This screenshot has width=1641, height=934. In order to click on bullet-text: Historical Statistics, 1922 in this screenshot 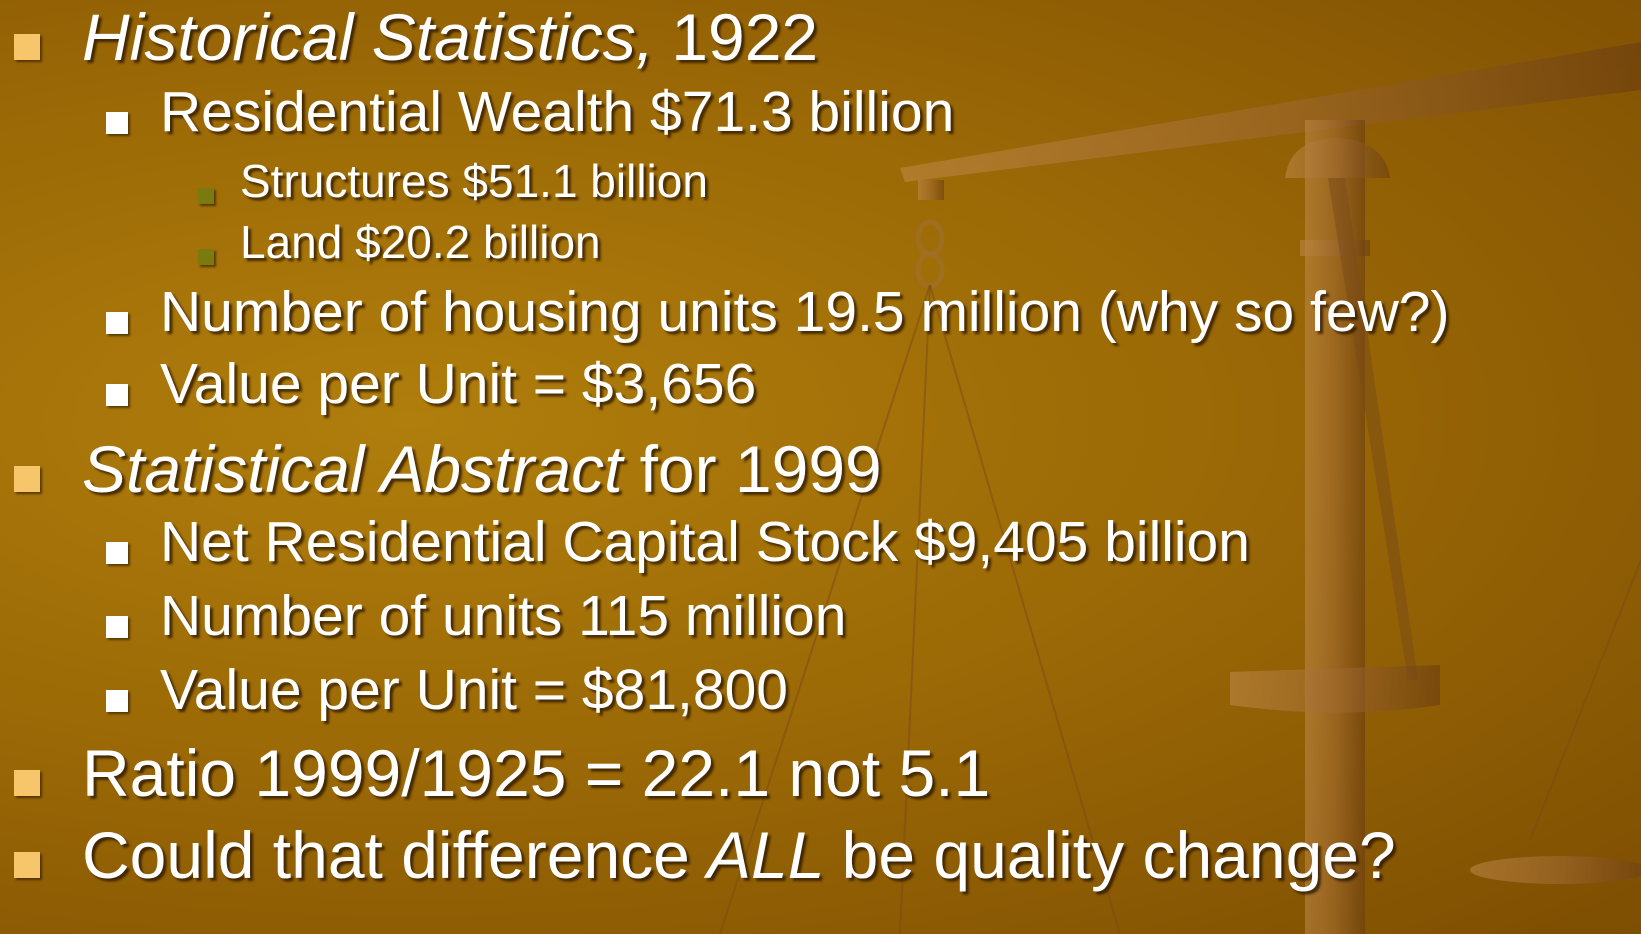, I will do `click(450, 37)`.